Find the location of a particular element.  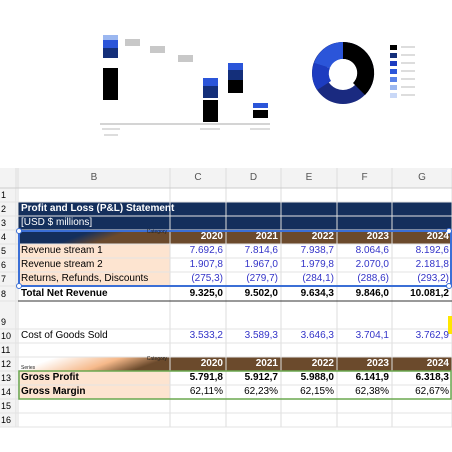

row-header: 16 is located at coordinates (6, 420).